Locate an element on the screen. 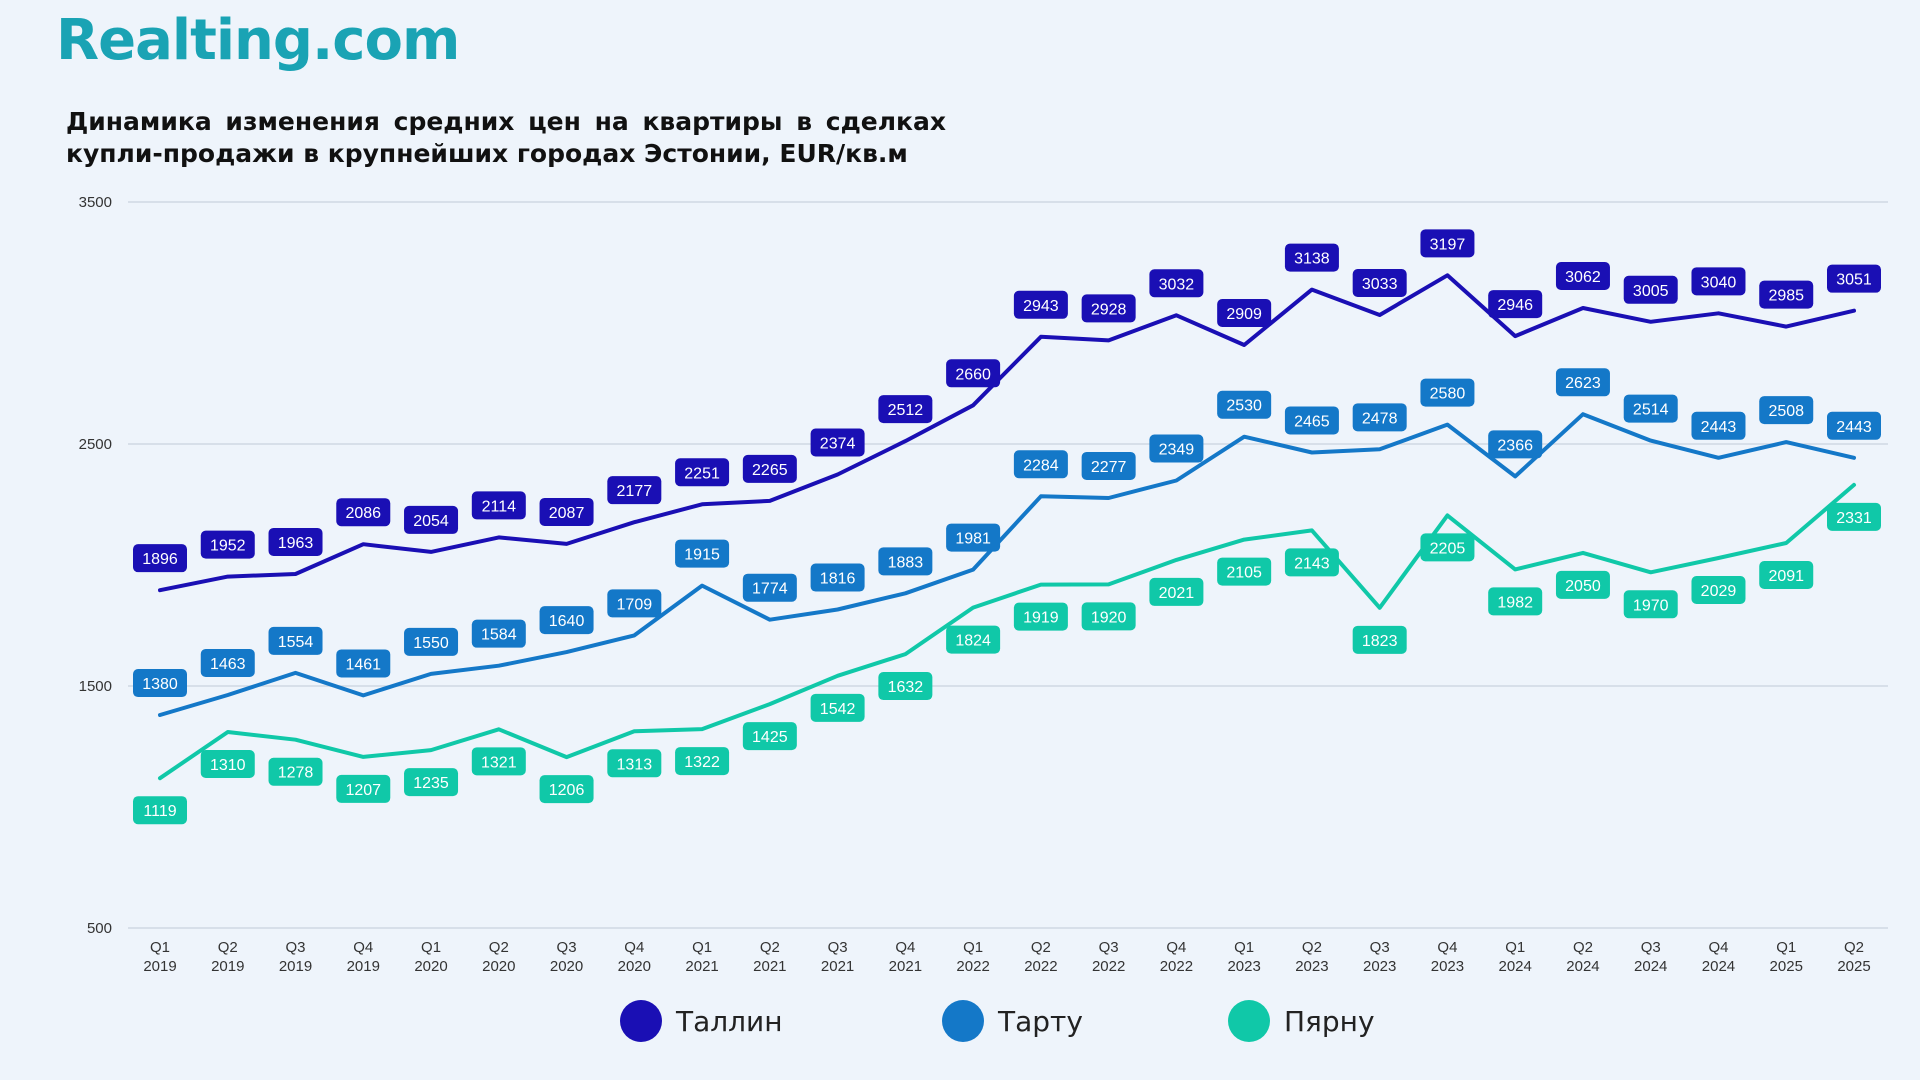  data-label-text: 1920 is located at coordinates (1109, 617).